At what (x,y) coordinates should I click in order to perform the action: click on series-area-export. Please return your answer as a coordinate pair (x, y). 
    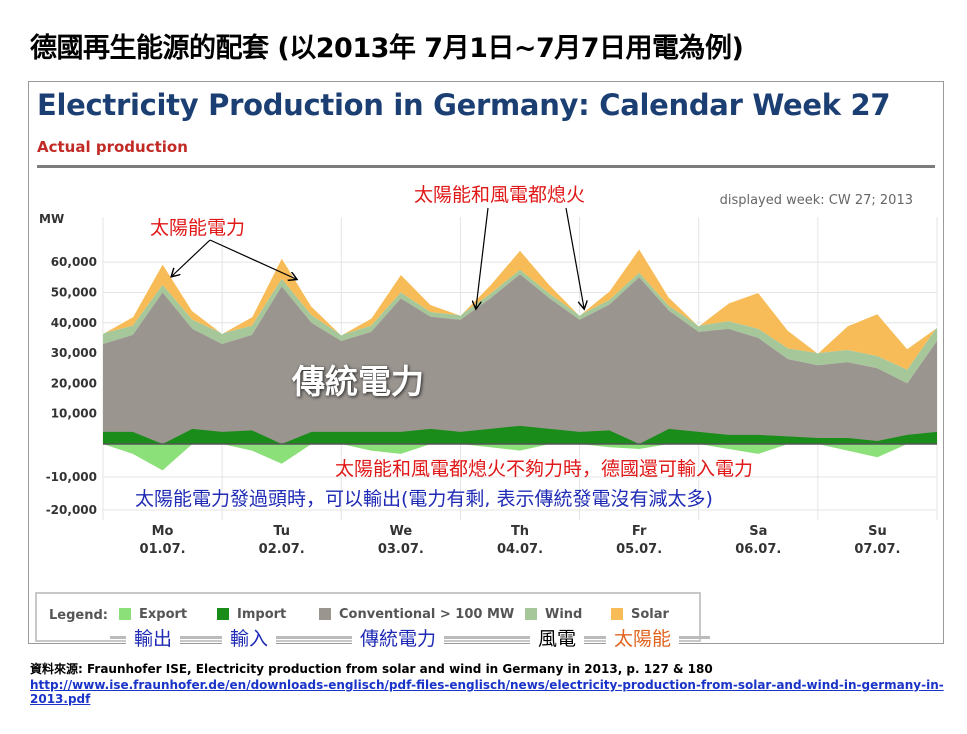
    Looking at the image, I should click on (520, 457).